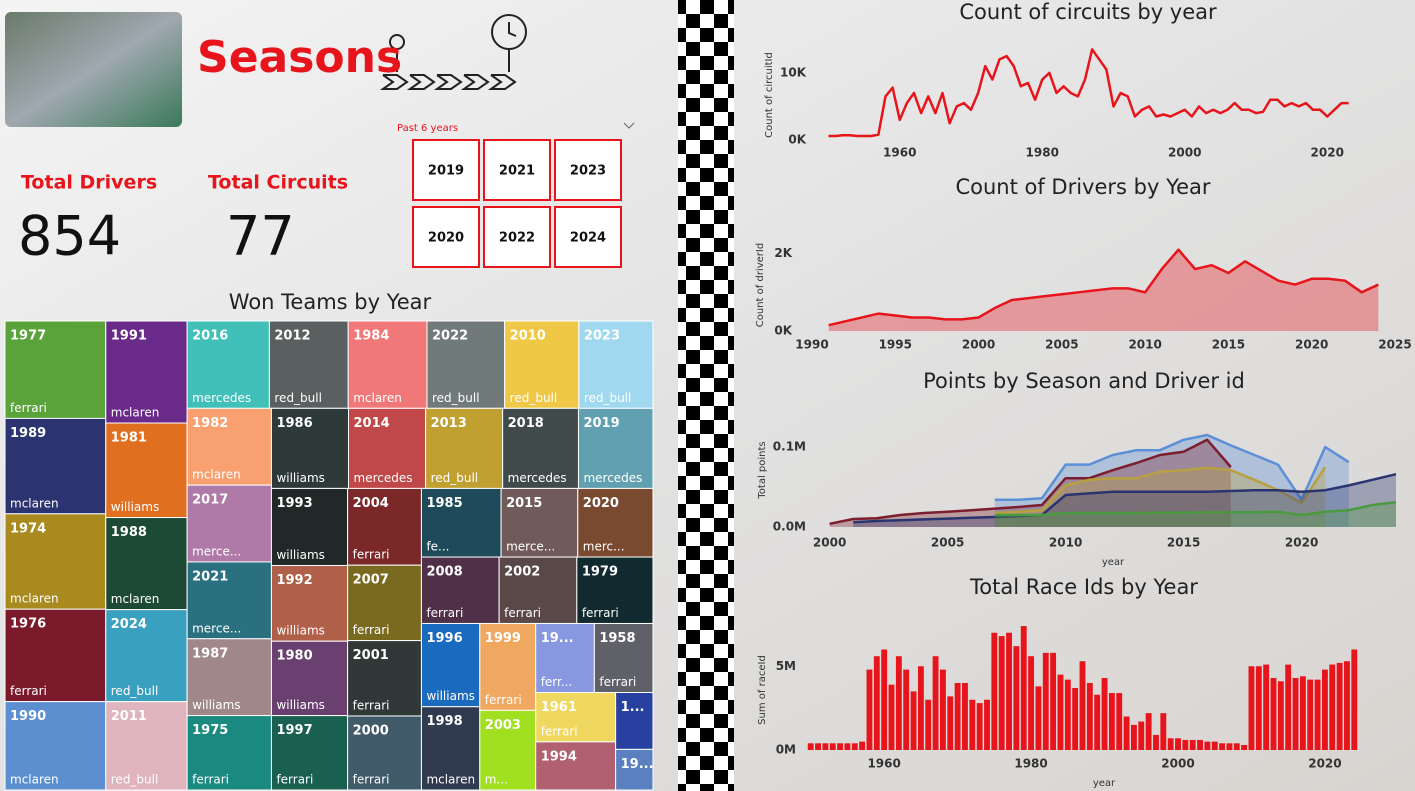 The width and height of the screenshot is (1415, 791). What do you see at coordinates (129, 624) in the screenshot?
I see `tile-label: 2024` at bounding box center [129, 624].